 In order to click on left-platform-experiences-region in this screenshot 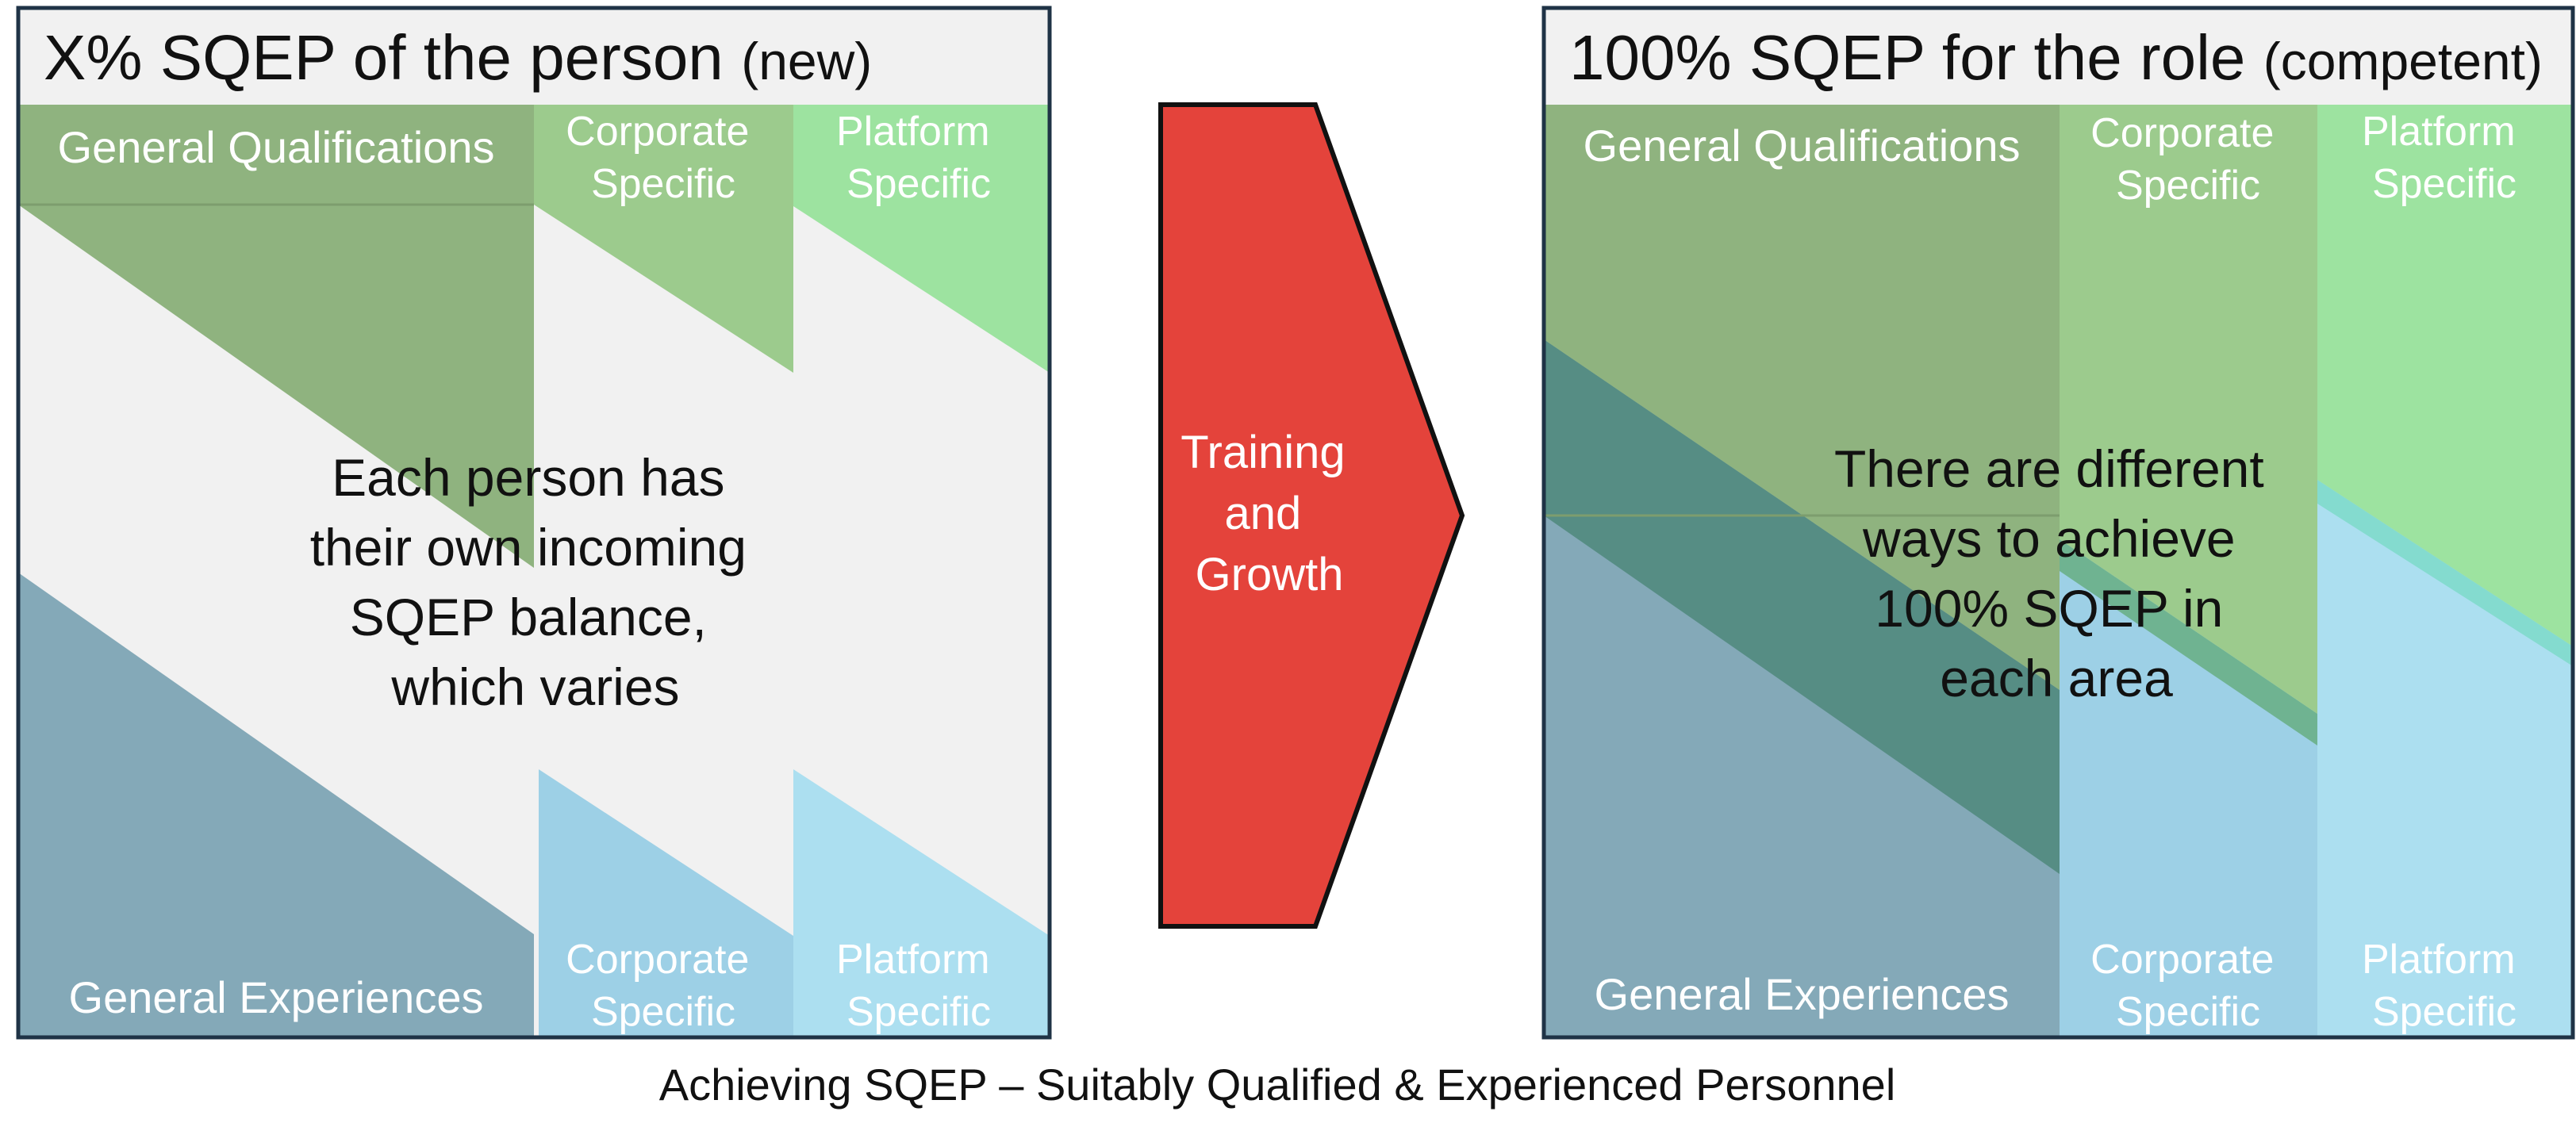, I will do `click(921, 903)`.